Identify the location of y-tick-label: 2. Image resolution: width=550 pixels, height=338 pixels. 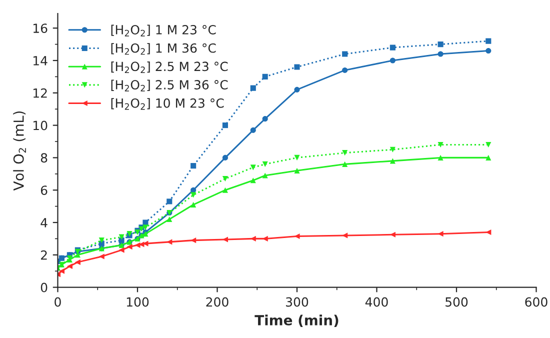
(43, 255).